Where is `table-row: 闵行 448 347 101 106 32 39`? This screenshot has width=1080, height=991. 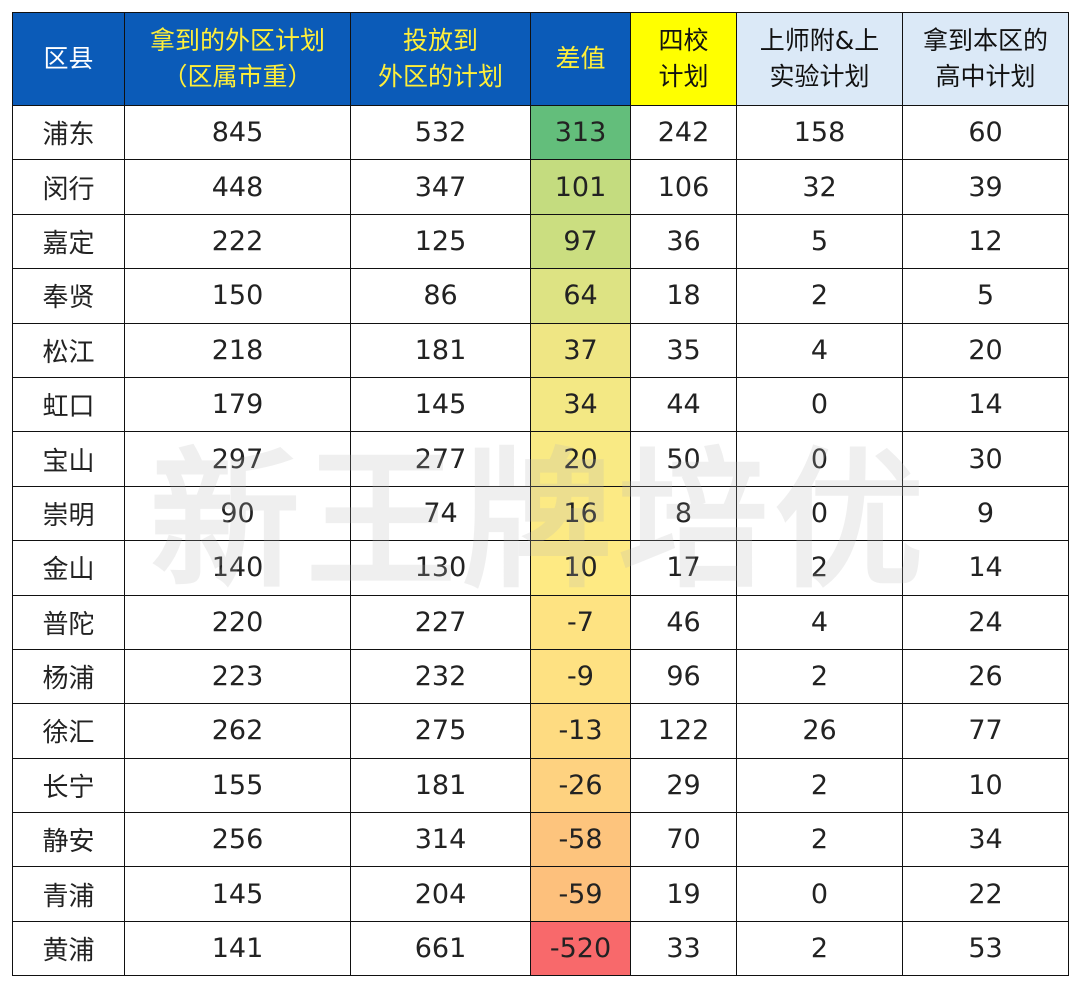 table-row: 闵行 448 347 101 106 32 39 is located at coordinates (540, 187).